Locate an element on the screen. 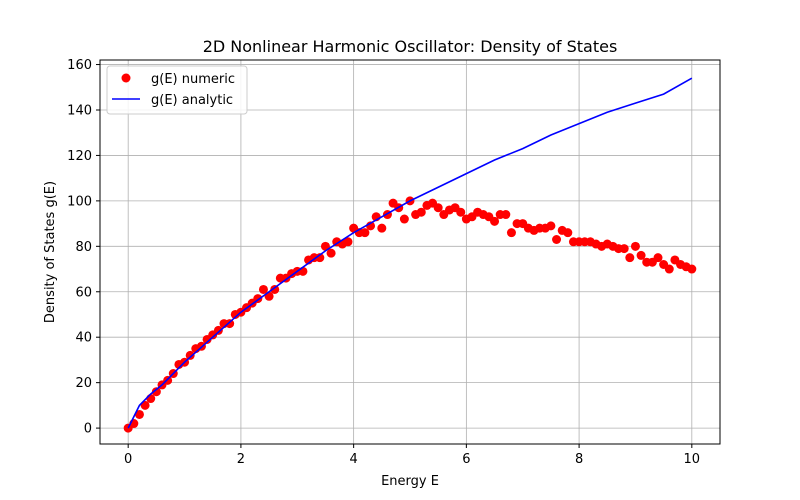 This screenshot has height=500, width=800. x-tick-label: 2 is located at coordinates (241, 459).